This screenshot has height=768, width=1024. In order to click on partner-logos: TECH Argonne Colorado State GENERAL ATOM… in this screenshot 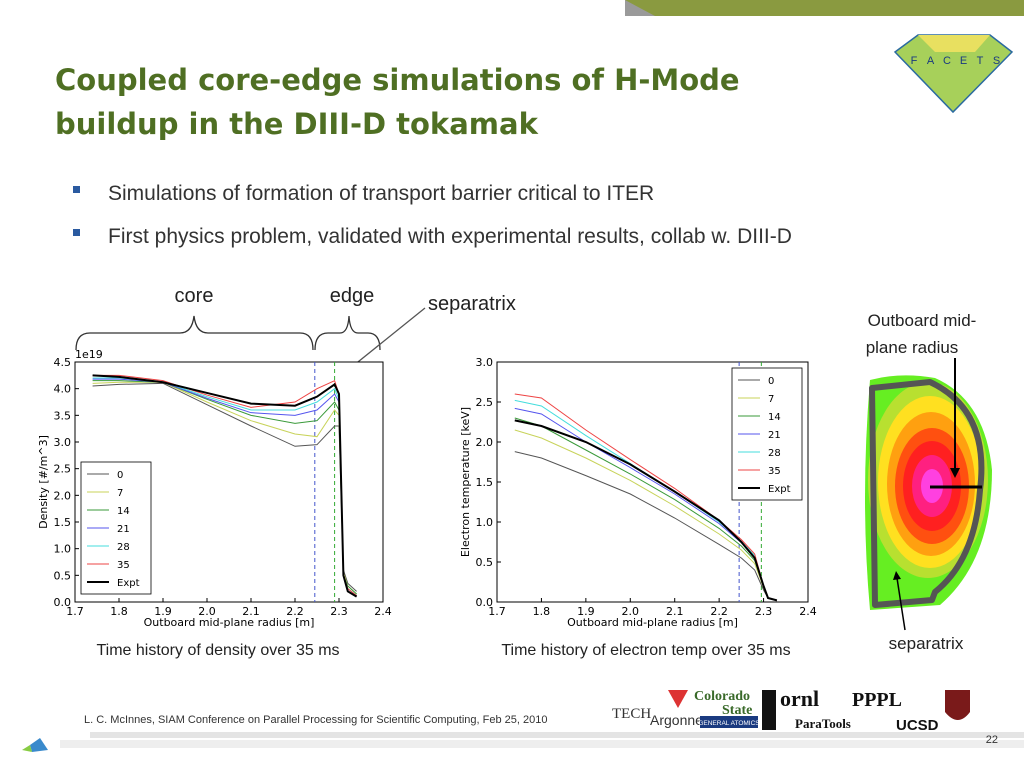, I will do `click(791, 710)`.